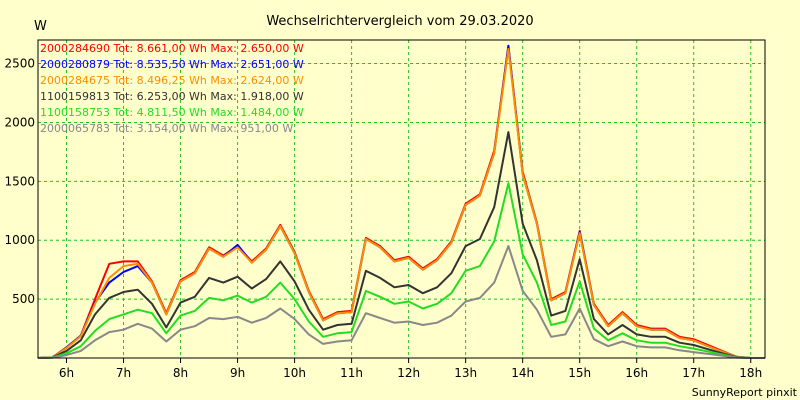  I want to click on x-tick-label: 16h, so click(636, 373).